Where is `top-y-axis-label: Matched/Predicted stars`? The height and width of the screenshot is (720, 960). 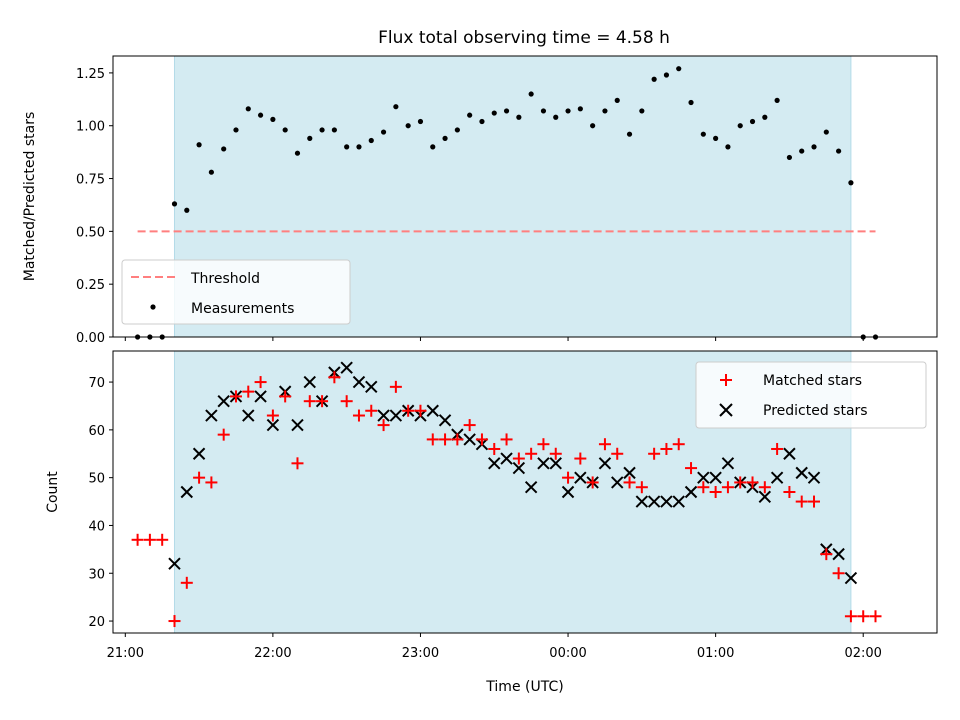
top-y-axis-label: Matched/Predicted stars is located at coordinates (30, 197).